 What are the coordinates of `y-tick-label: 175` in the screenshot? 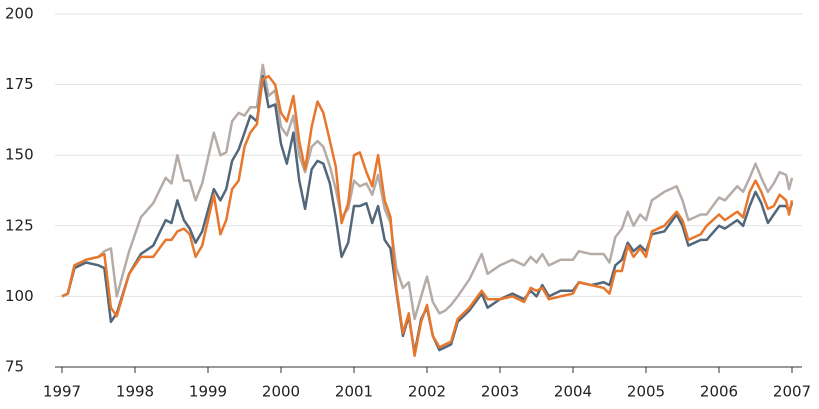 It's located at (19, 84).